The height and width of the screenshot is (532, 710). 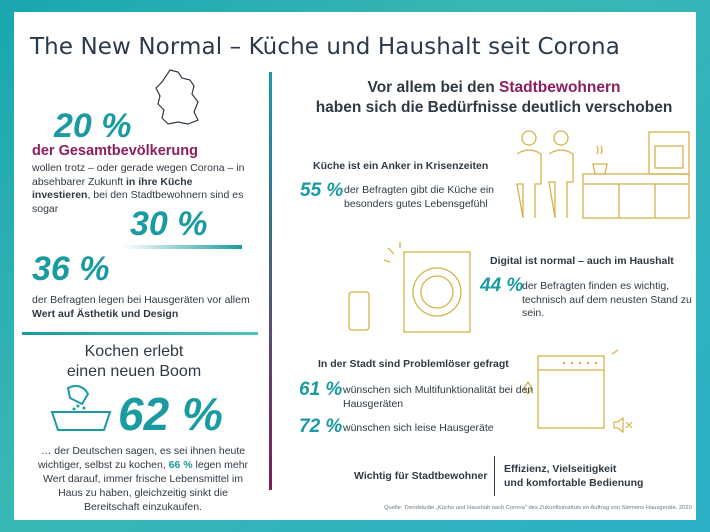 I want to click on dishwasher-icon, so click(x=571, y=389).